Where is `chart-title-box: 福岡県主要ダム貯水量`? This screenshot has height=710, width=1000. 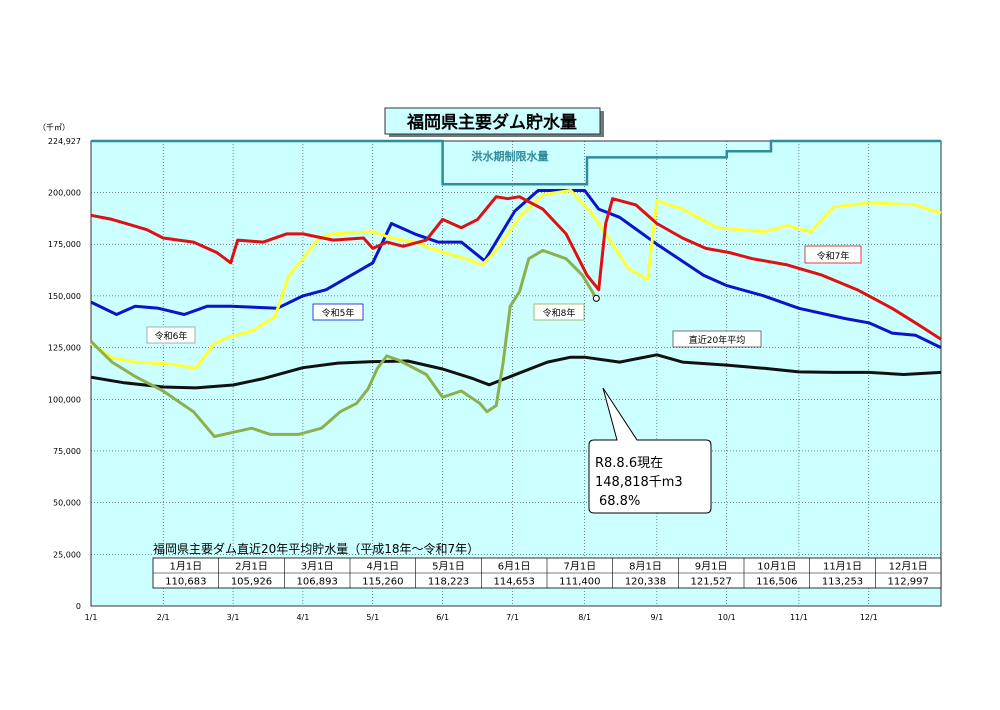
chart-title-box: 福岡県主要ダム貯水量 is located at coordinates (494, 122).